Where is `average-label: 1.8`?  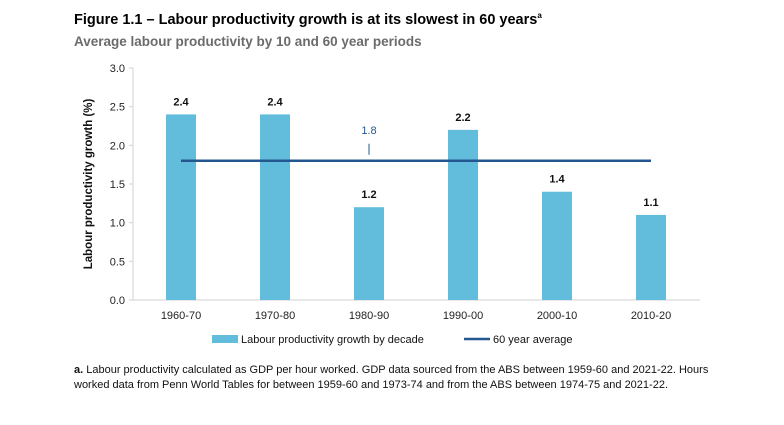
average-label: 1.8 is located at coordinates (368, 131).